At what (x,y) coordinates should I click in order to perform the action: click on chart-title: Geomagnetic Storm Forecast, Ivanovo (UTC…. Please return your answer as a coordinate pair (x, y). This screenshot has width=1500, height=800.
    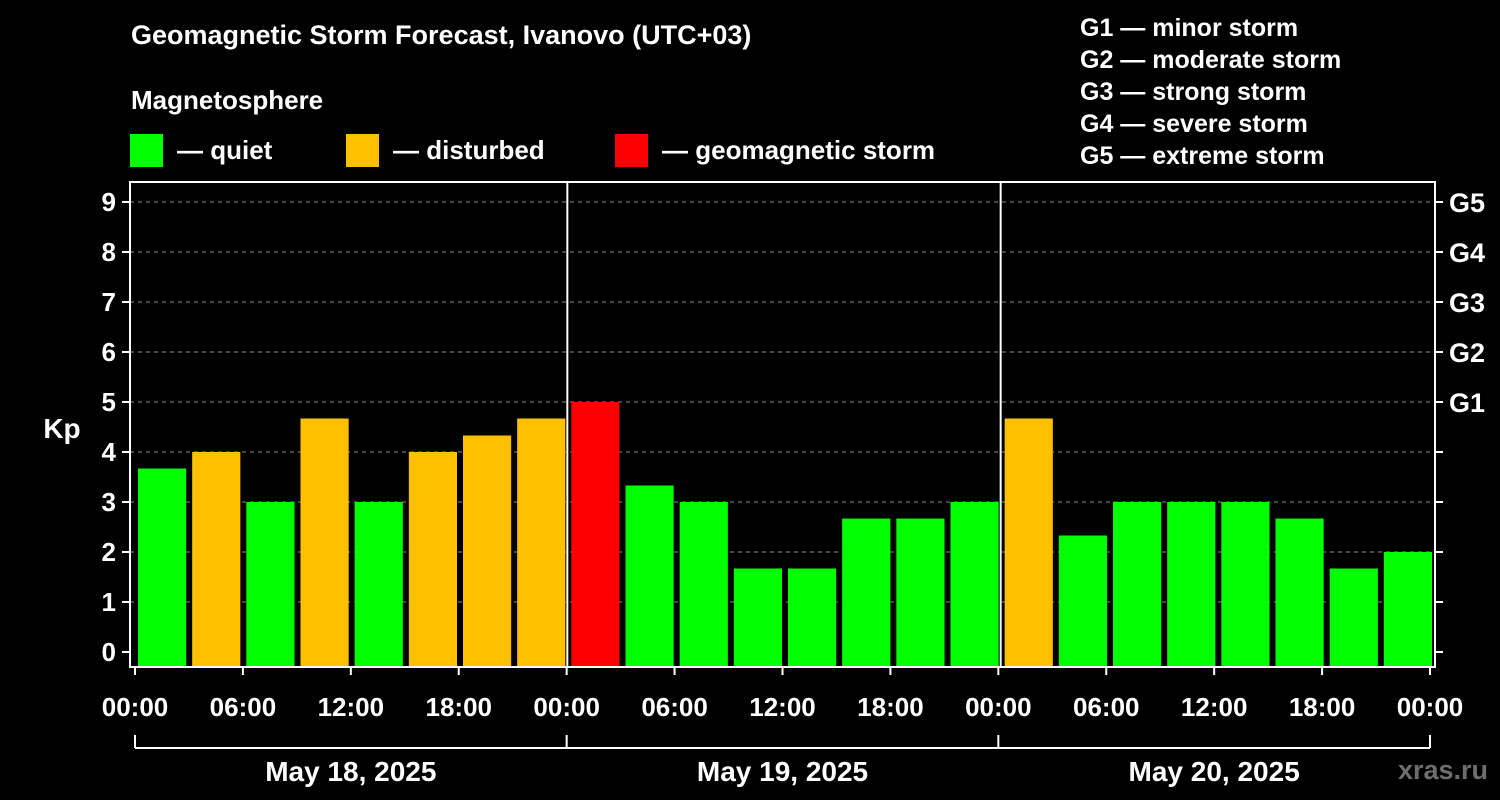
    Looking at the image, I should click on (441, 35).